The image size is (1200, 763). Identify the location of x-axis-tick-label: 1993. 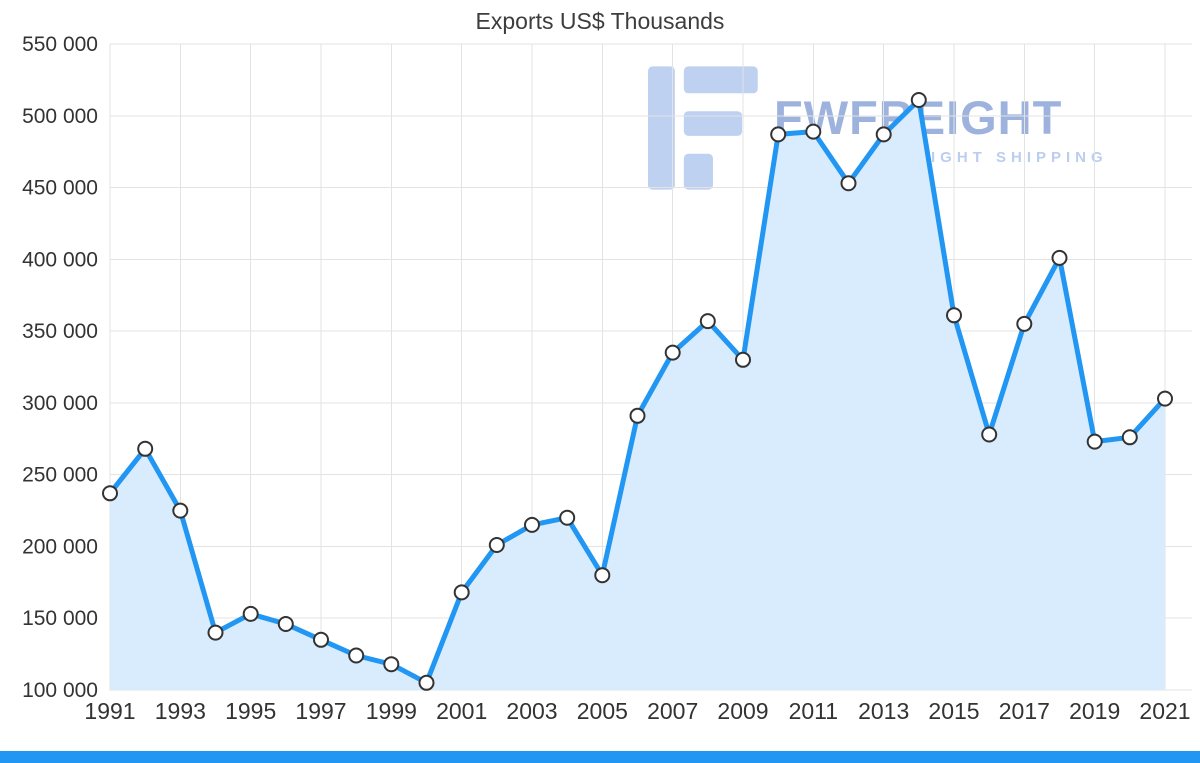
(180, 711).